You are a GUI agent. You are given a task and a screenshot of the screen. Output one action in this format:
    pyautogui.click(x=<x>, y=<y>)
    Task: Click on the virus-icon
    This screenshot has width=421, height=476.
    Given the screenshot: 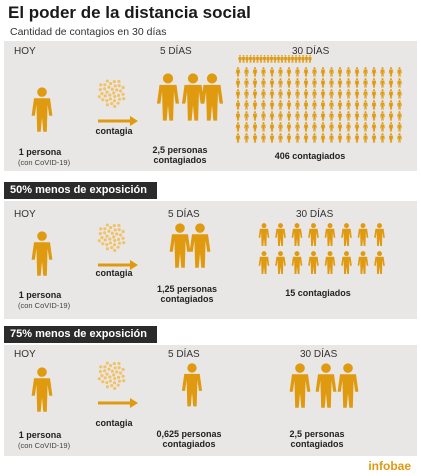 What is the action you would take?
    pyautogui.click(x=111, y=238)
    